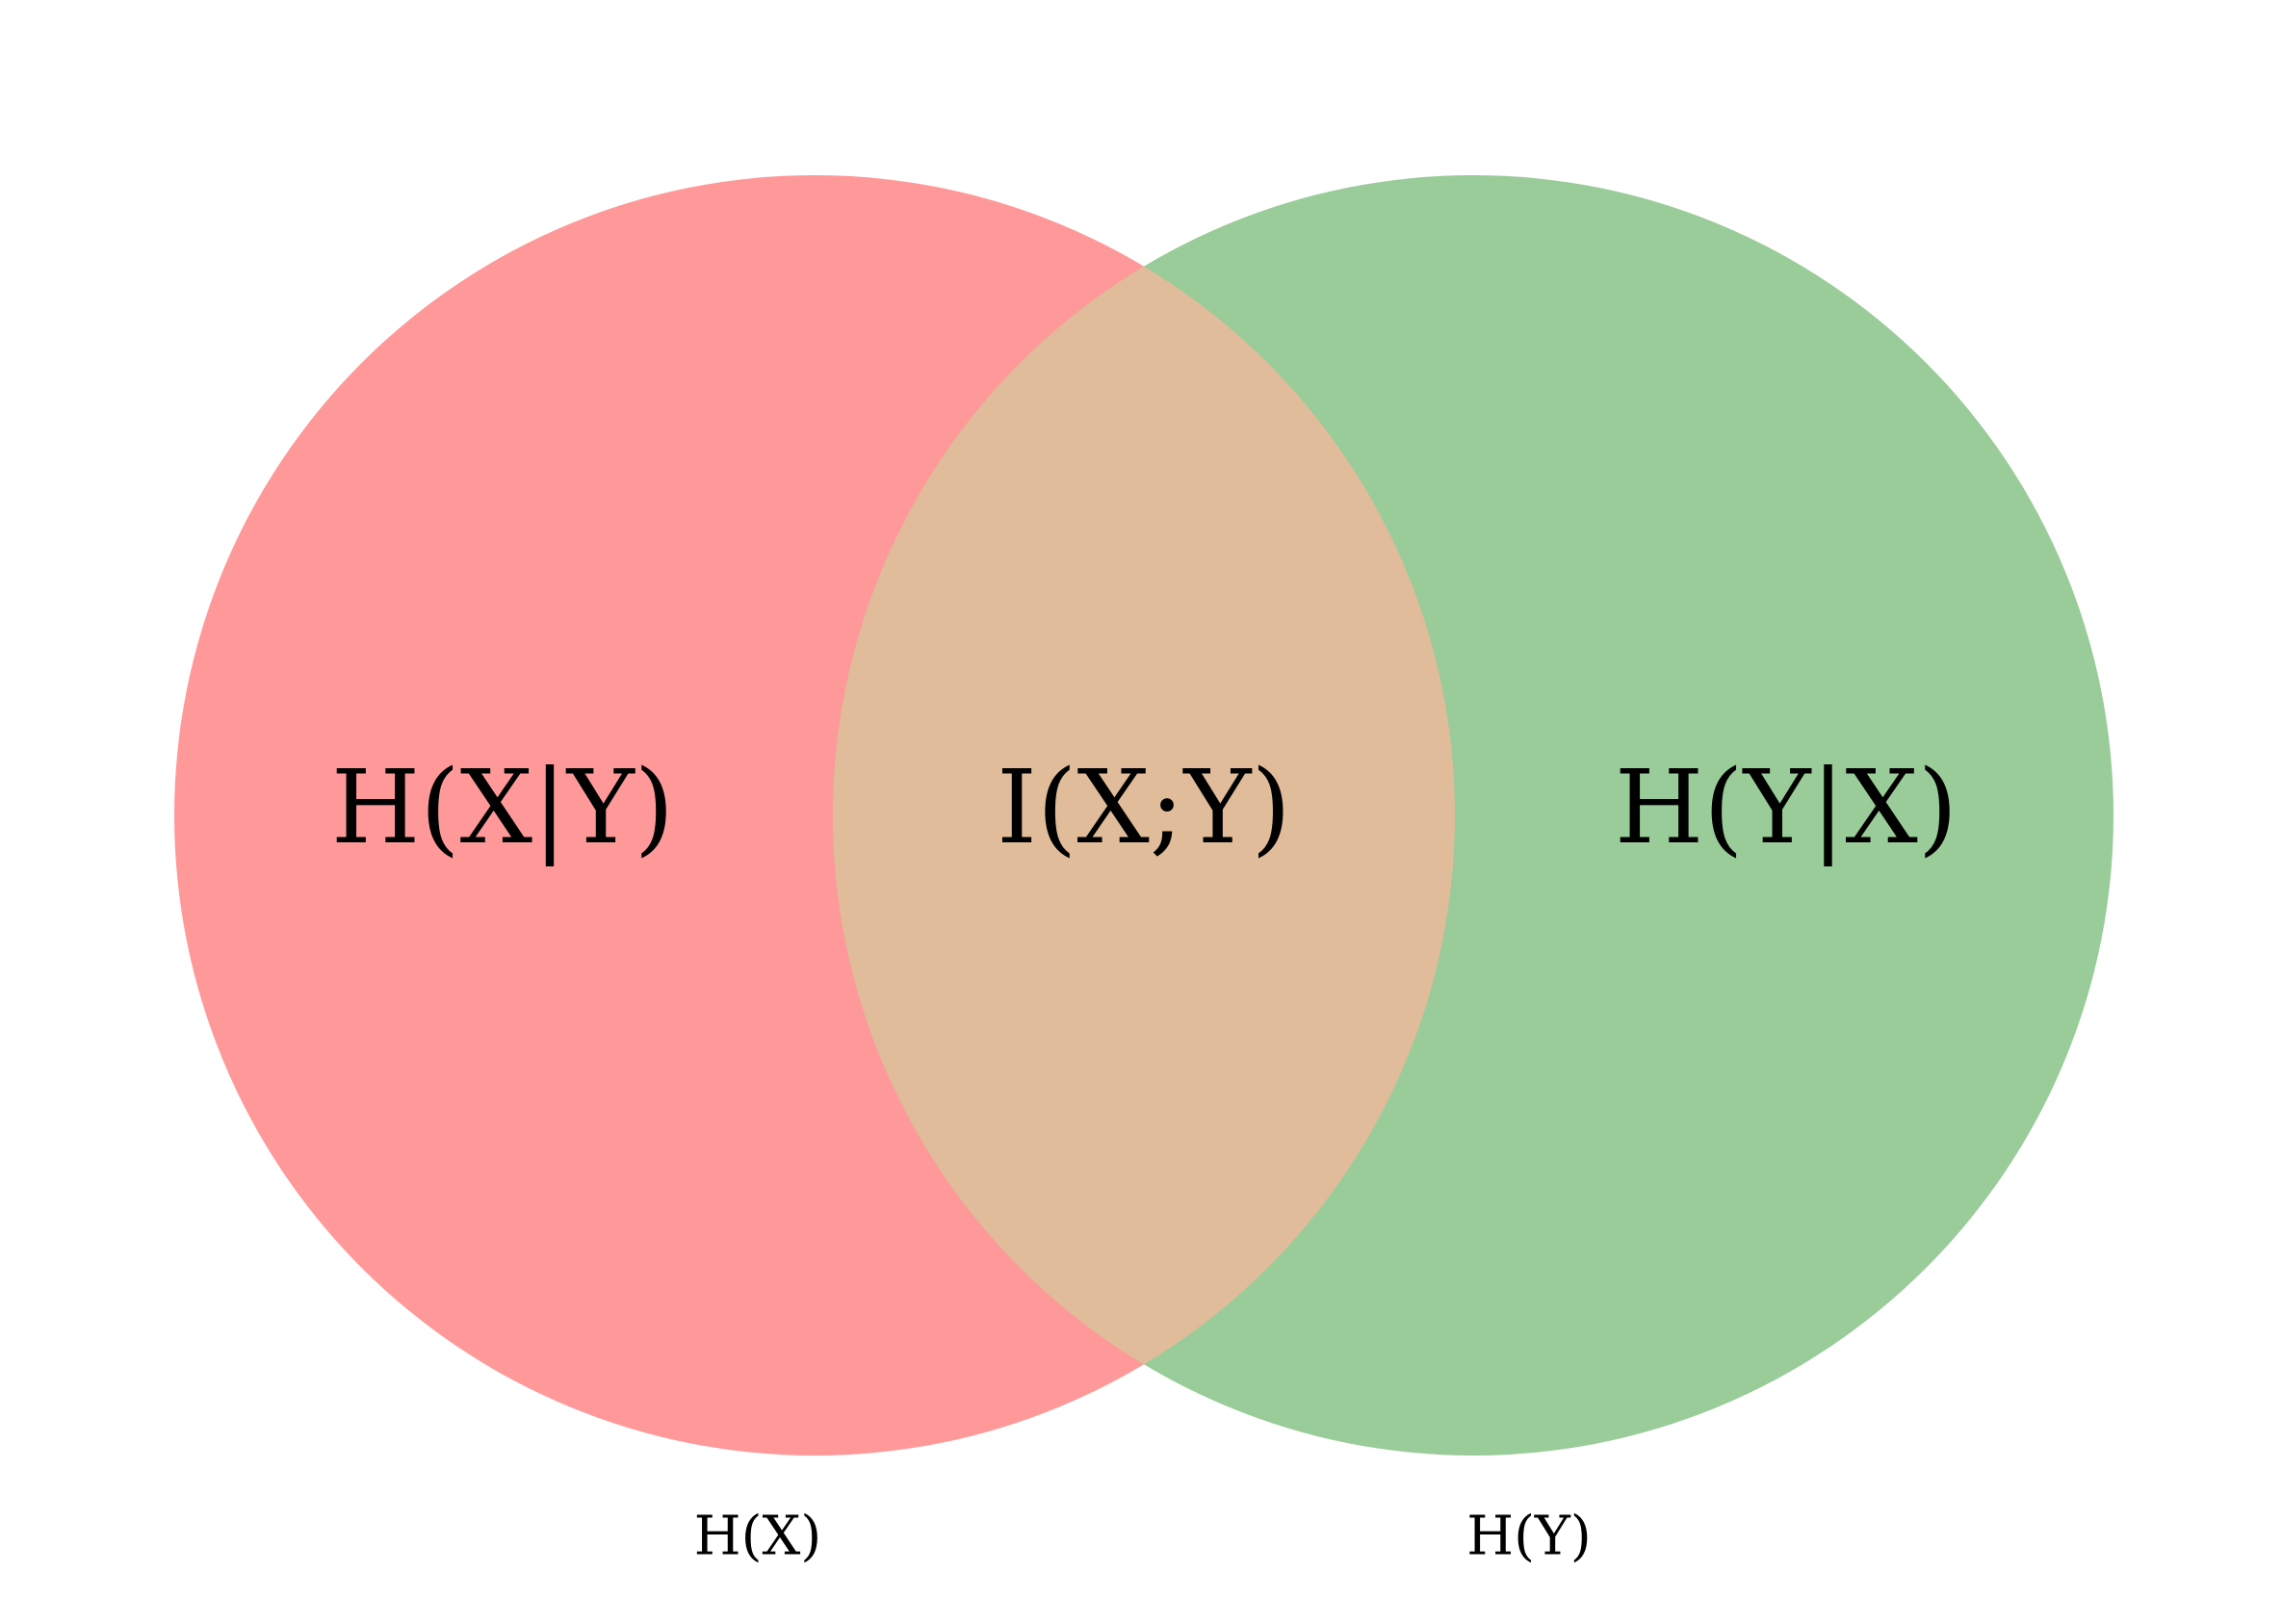  Describe the element at coordinates (503, 807) in the screenshot. I see `region-label-left-only: H(X|Y)` at that location.